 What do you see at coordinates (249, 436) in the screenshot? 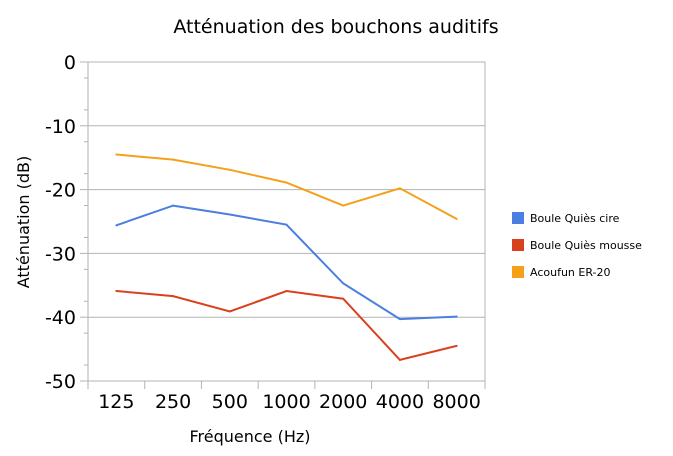
I see `x-axis-label: Fréquence (Hz)` at bounding box center [249, 436].